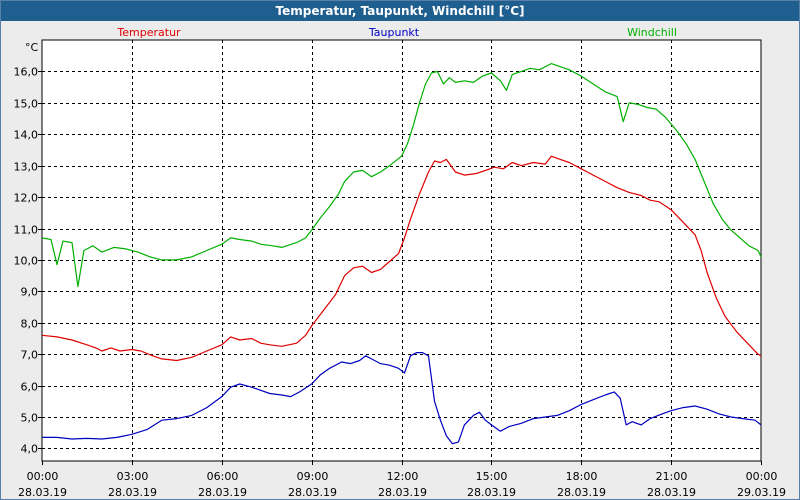  Describe the element at coordinates (32, 47) in the screenshot. I see `y-axis-label: °C` at that location.